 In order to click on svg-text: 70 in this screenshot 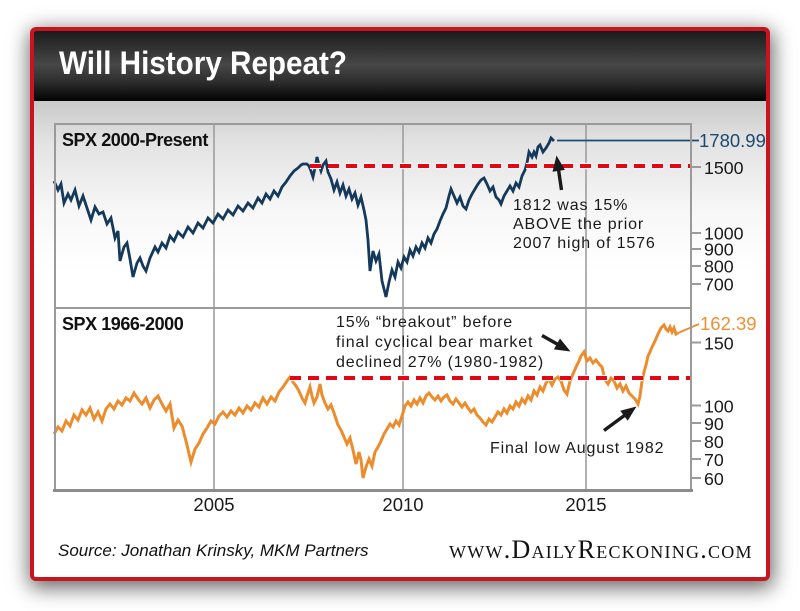, I will do `click(714, 460)`.